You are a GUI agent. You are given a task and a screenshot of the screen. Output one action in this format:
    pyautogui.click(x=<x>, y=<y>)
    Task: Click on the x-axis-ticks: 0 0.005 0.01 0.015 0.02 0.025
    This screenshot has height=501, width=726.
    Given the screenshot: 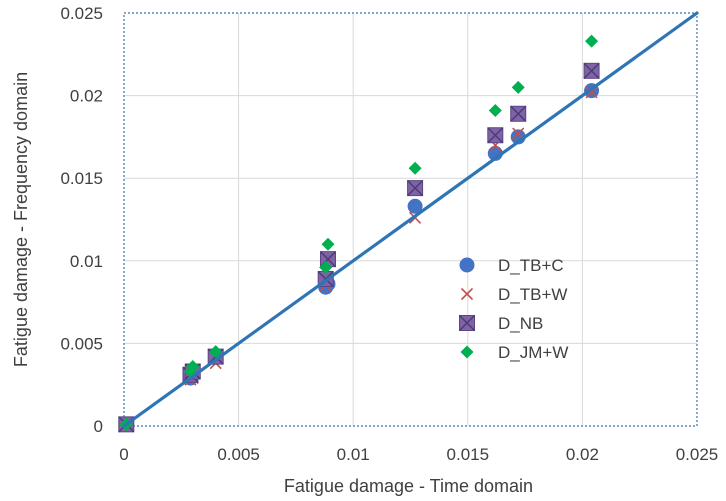 What is the action you would take?
    pyautogui.click(x=418, y=454)
    